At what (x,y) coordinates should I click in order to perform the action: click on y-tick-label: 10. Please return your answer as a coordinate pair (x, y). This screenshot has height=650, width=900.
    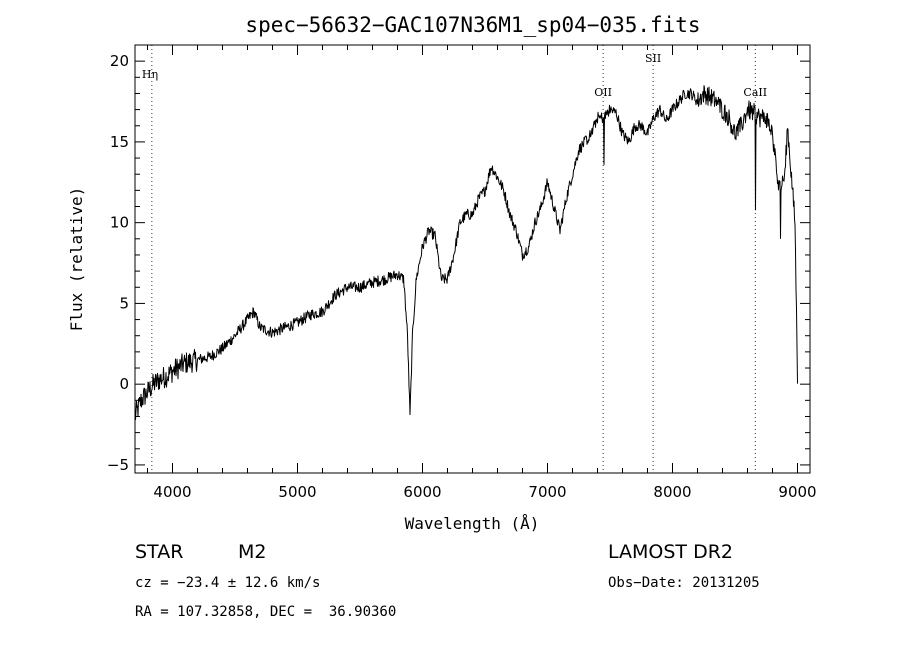
    Looking at the image, I should click on (119, 223).